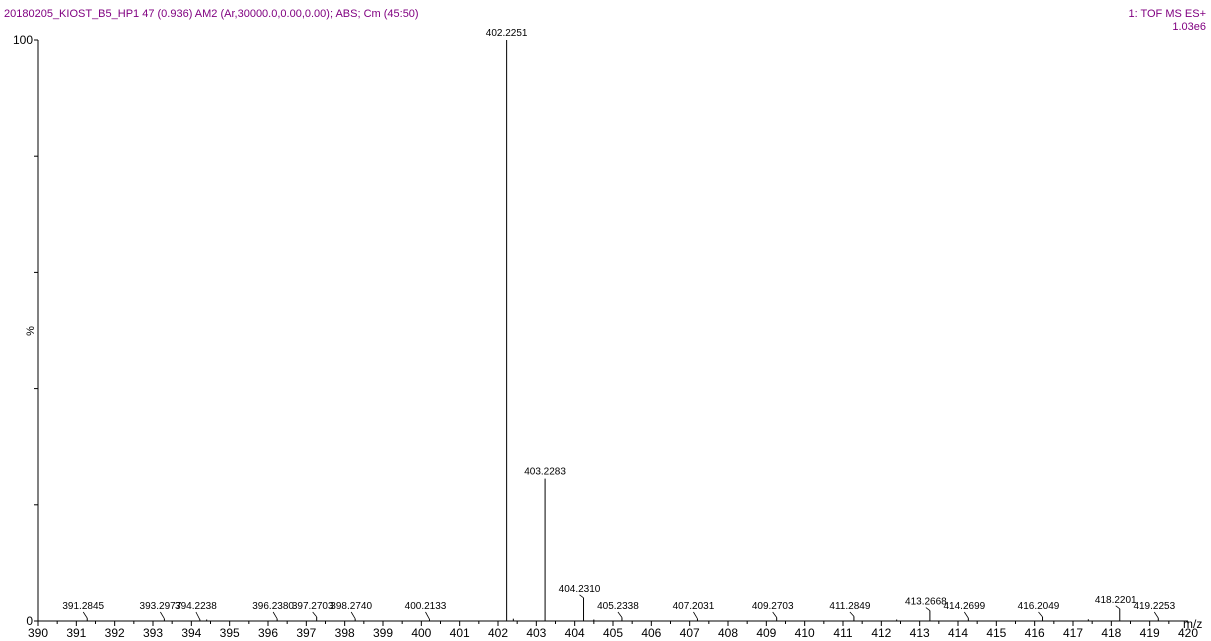 The height and width of the screenshot is (641, 1211). Describe the element at coordinates (958, 633) in the screenshot. I see `x-tick-label: 414` at that location.